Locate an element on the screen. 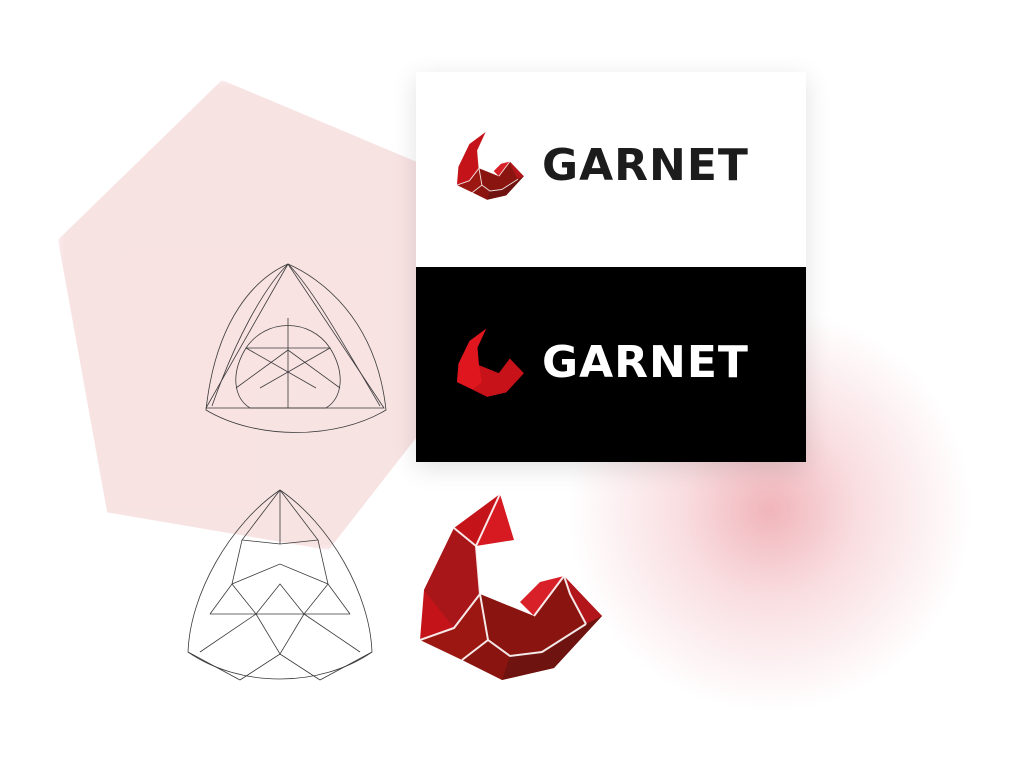 Image resolution: width=1024 pixels, height=768 pixels. logo-lockup-light: GARNET is located at coordinates (600, 166).